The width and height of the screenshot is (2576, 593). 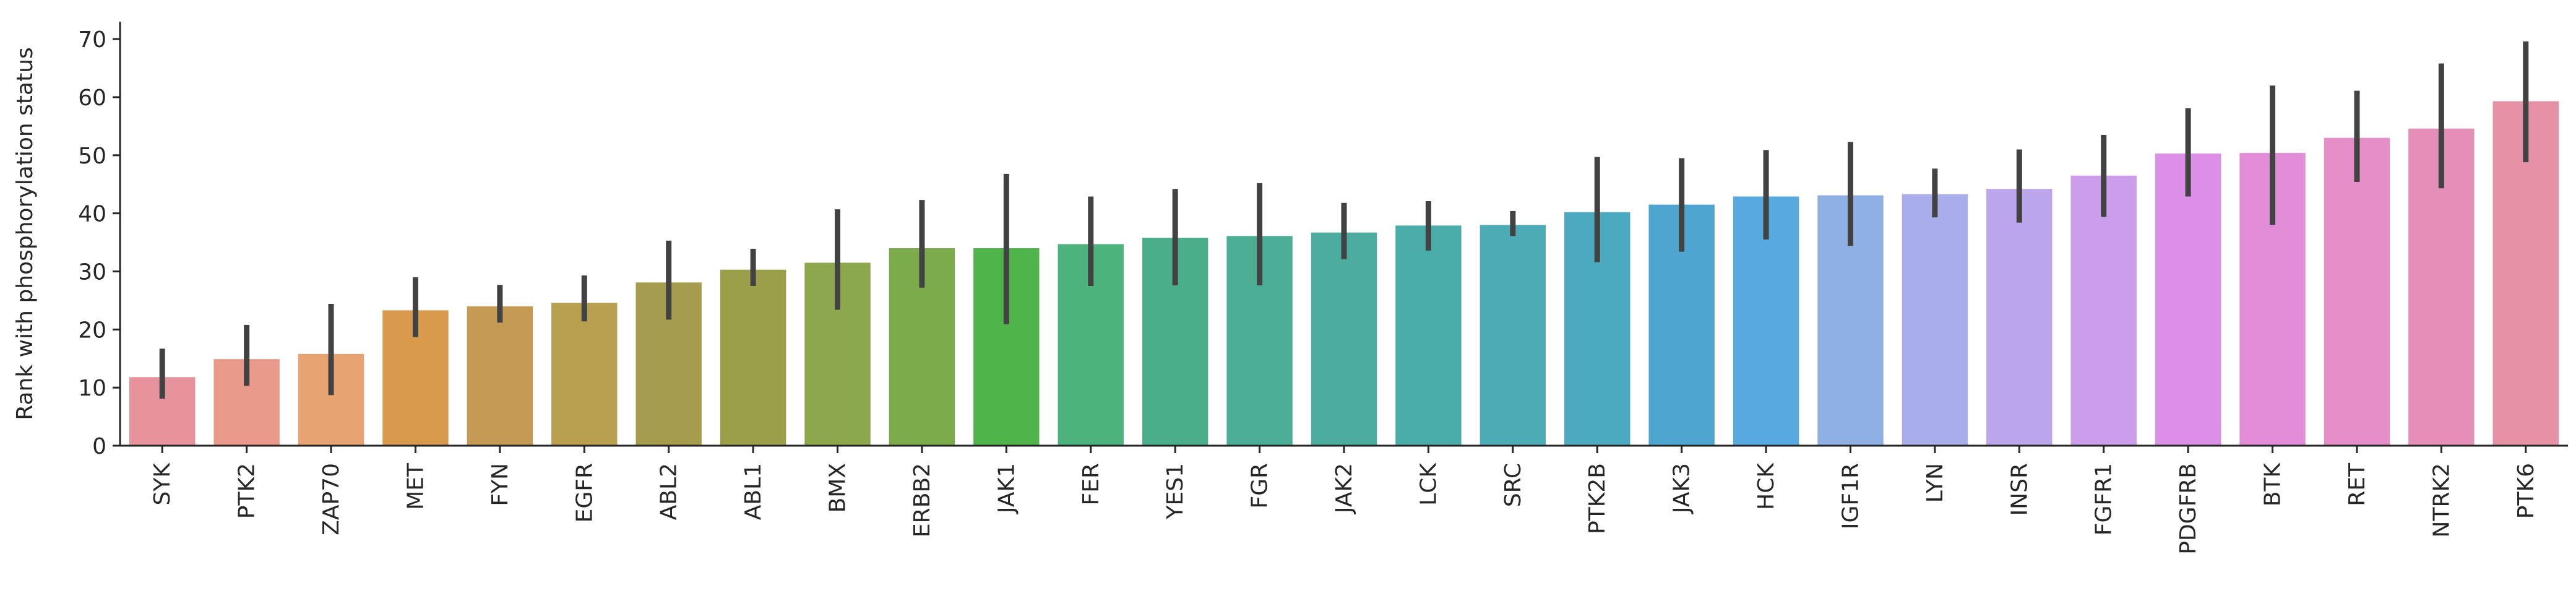 What do you see at coordinates (584, 374) in the screenshot?
I see `bar-egfr` at bounding box center [584, 374].